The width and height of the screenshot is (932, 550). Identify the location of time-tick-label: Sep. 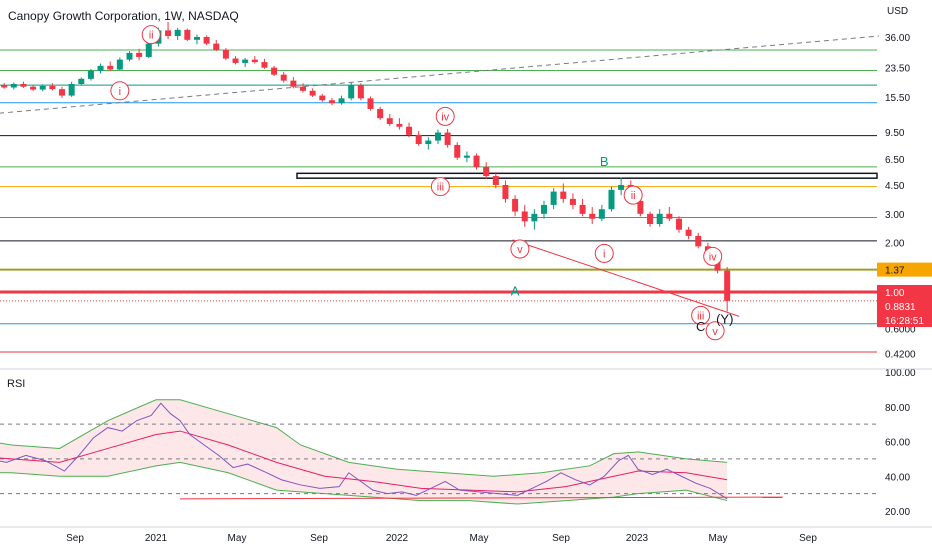
(808, 538).